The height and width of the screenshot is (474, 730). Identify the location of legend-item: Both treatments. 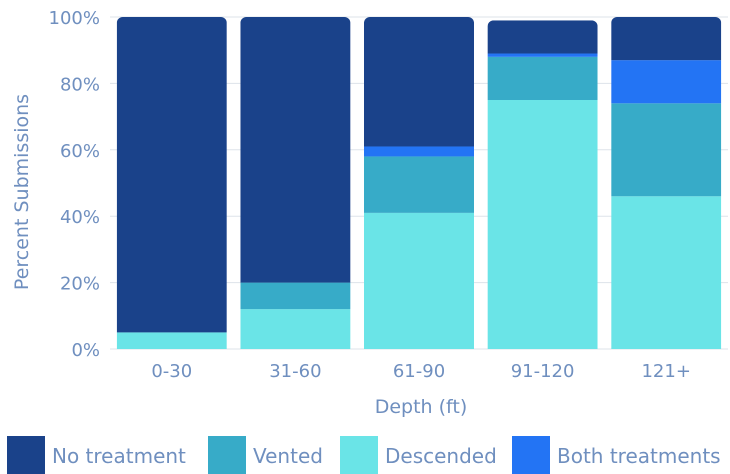
(616, 455).